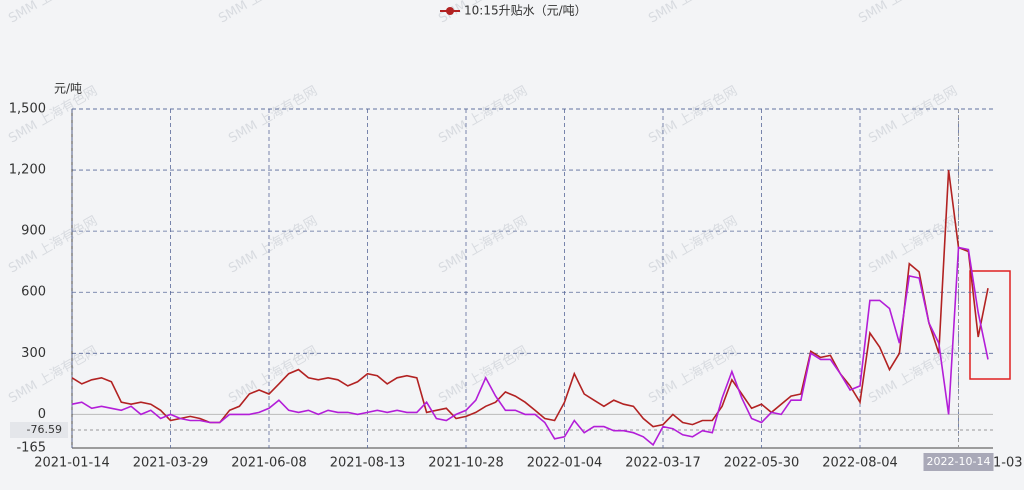 The height and width of the screenshot is (490, 1024). Describe the element at coordinates (762, 463) in the screenshot. I see `x-tick-label: 2022-05-30` at that location.